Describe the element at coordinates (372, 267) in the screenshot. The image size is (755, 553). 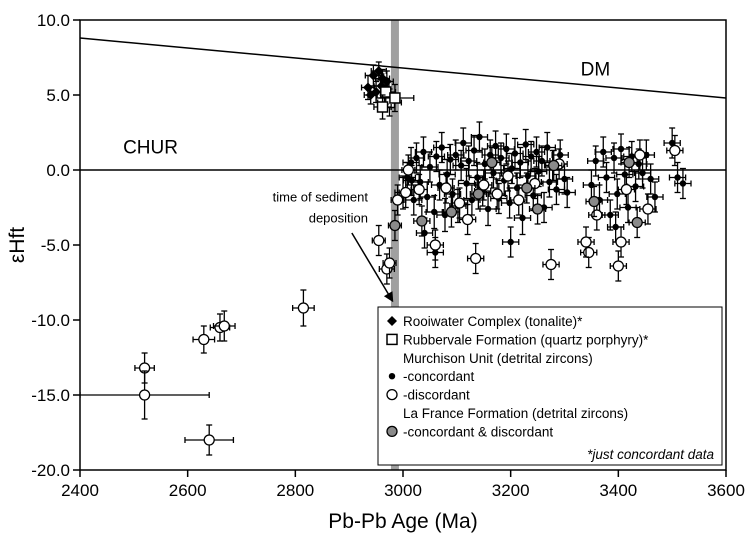
I see `annotation-arrow` at that location.